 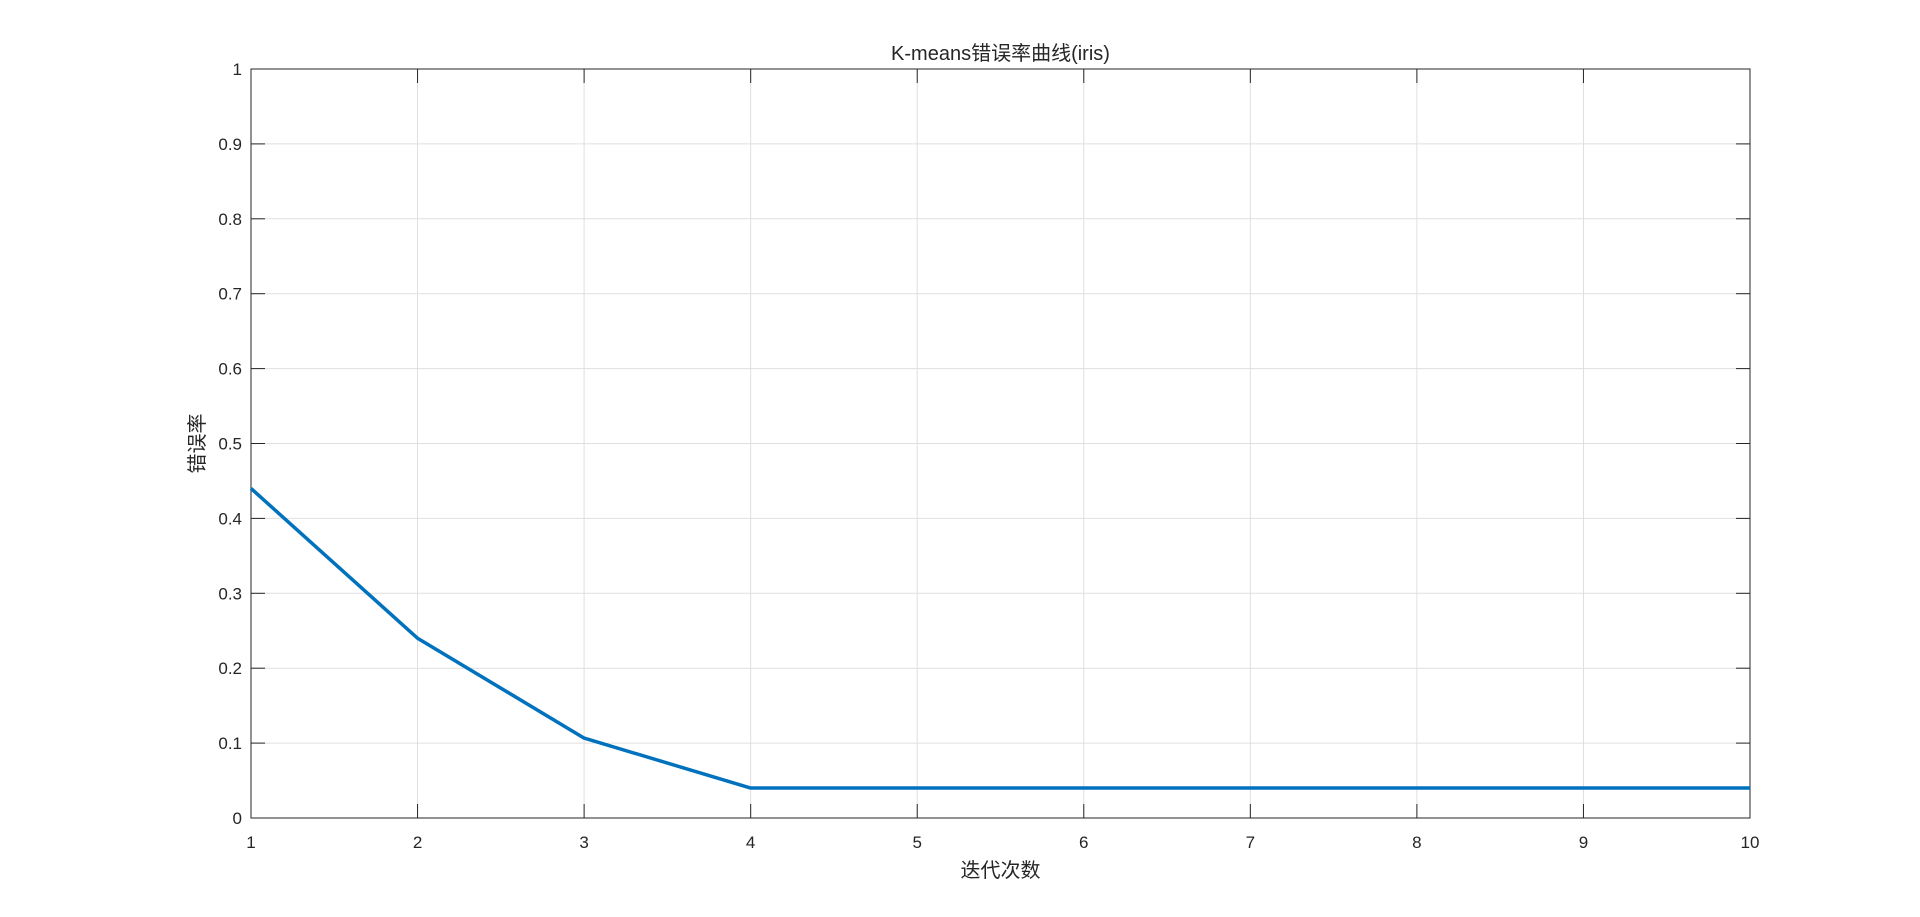 What do you see at coordinates (237, 69) in the screenshot?
I see `y-tick-label: 1` at bounding box center [237, 69].